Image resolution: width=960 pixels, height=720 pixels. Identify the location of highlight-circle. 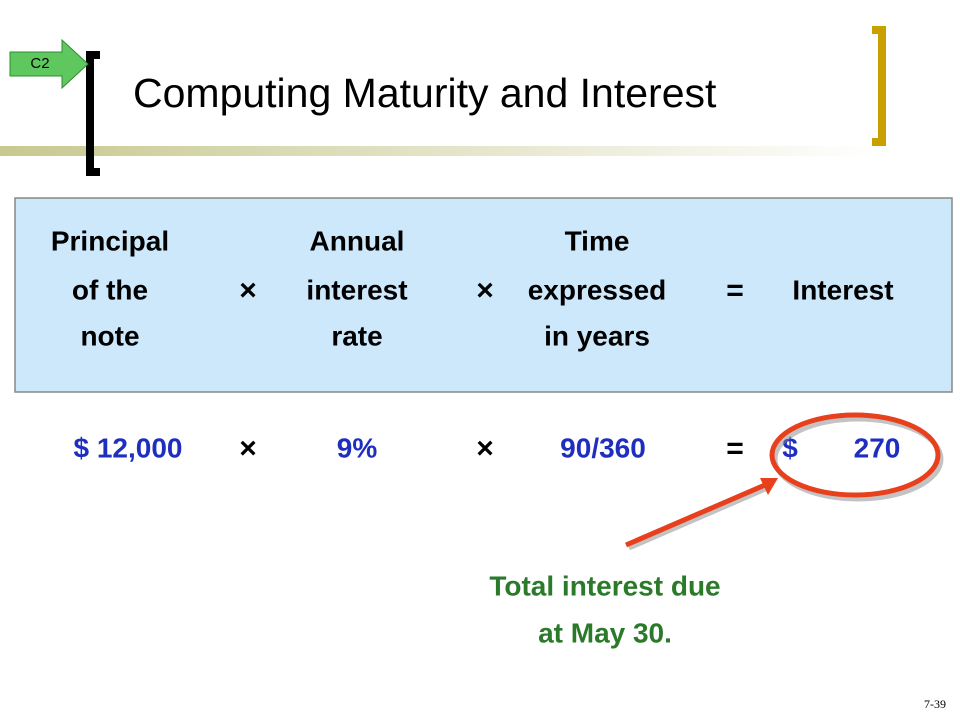
(855, 455).